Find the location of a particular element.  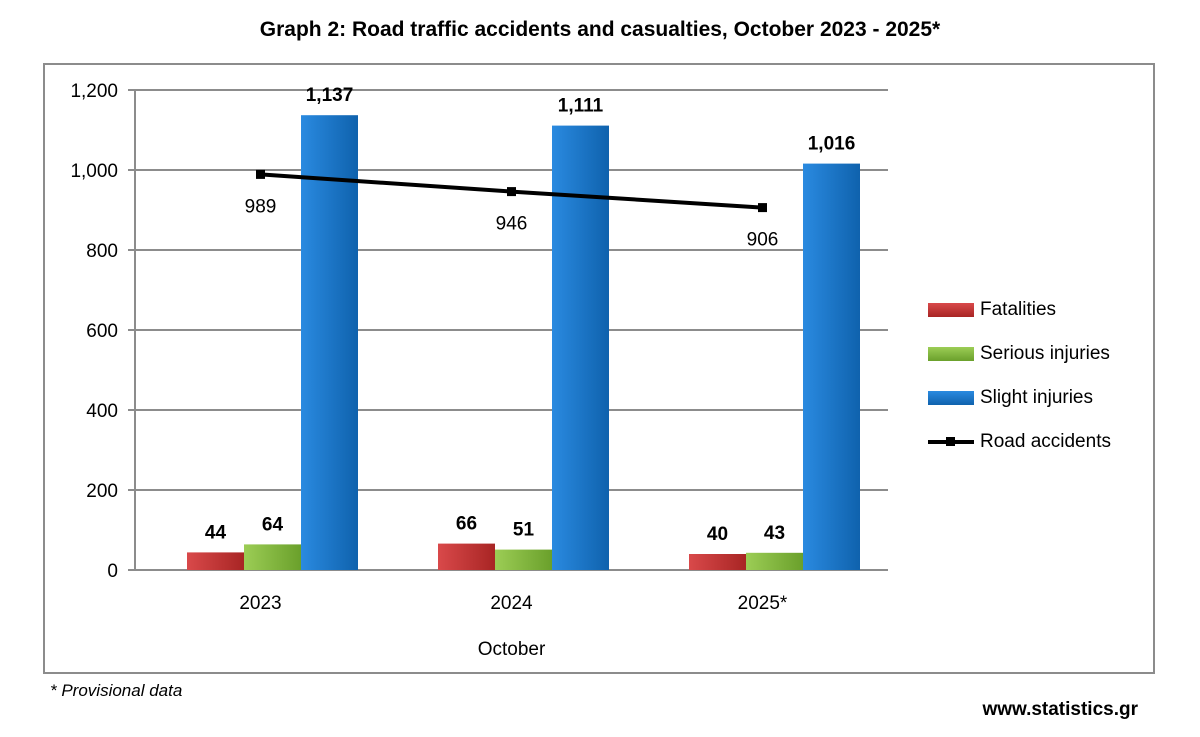

road-accidents-label: 946 is located at coordinates (512, 224).